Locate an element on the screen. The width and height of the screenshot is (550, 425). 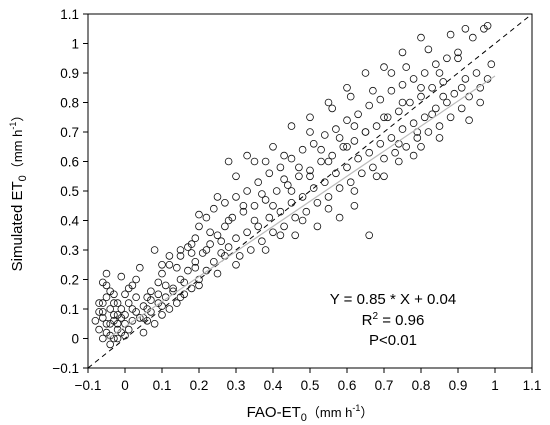
r2-prefix: R is located at coordinates (367, 320).